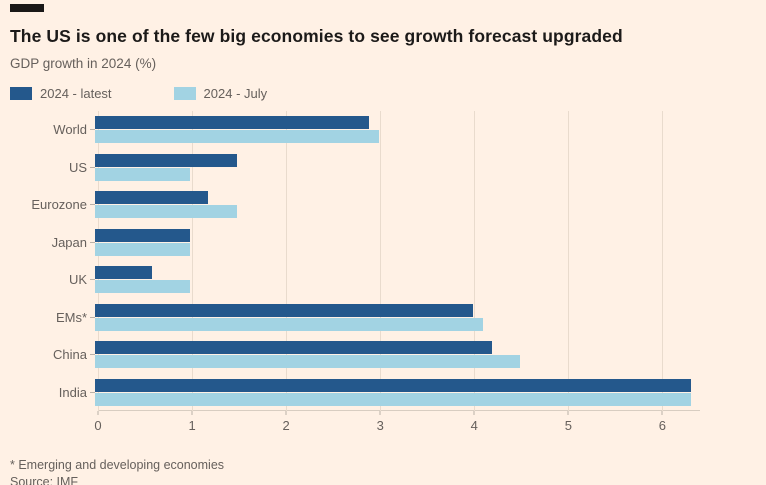  What do you see at coordinates (142, 287) in the screenshot?
I see `bar-uk-2024-july` at bounding box center [142, 287].